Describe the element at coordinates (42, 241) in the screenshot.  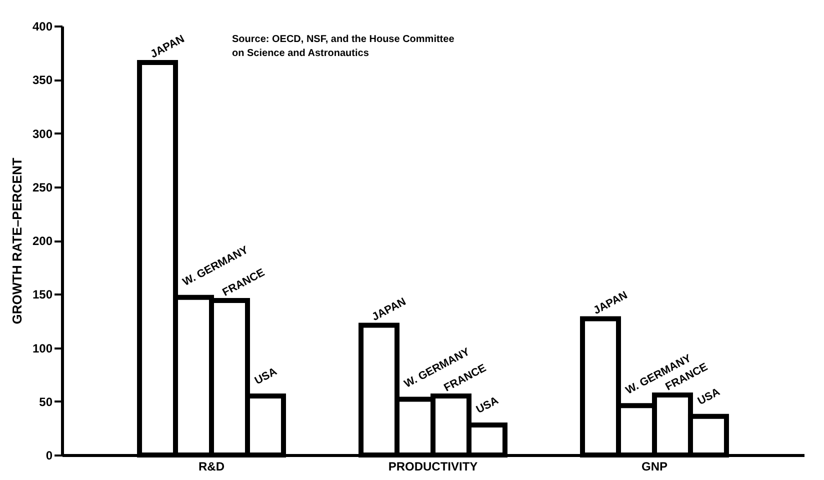
I see `y-tick-label: 200` at that location.